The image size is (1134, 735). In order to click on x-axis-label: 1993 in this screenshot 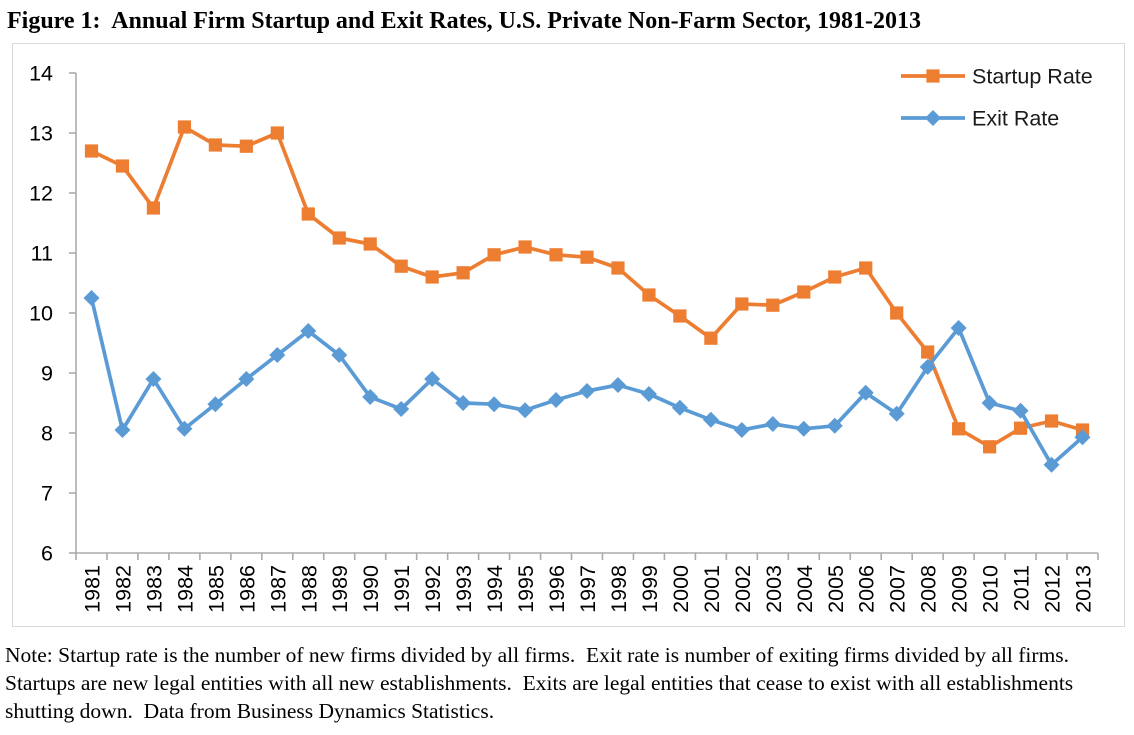, I will do `click(464, 589)`.